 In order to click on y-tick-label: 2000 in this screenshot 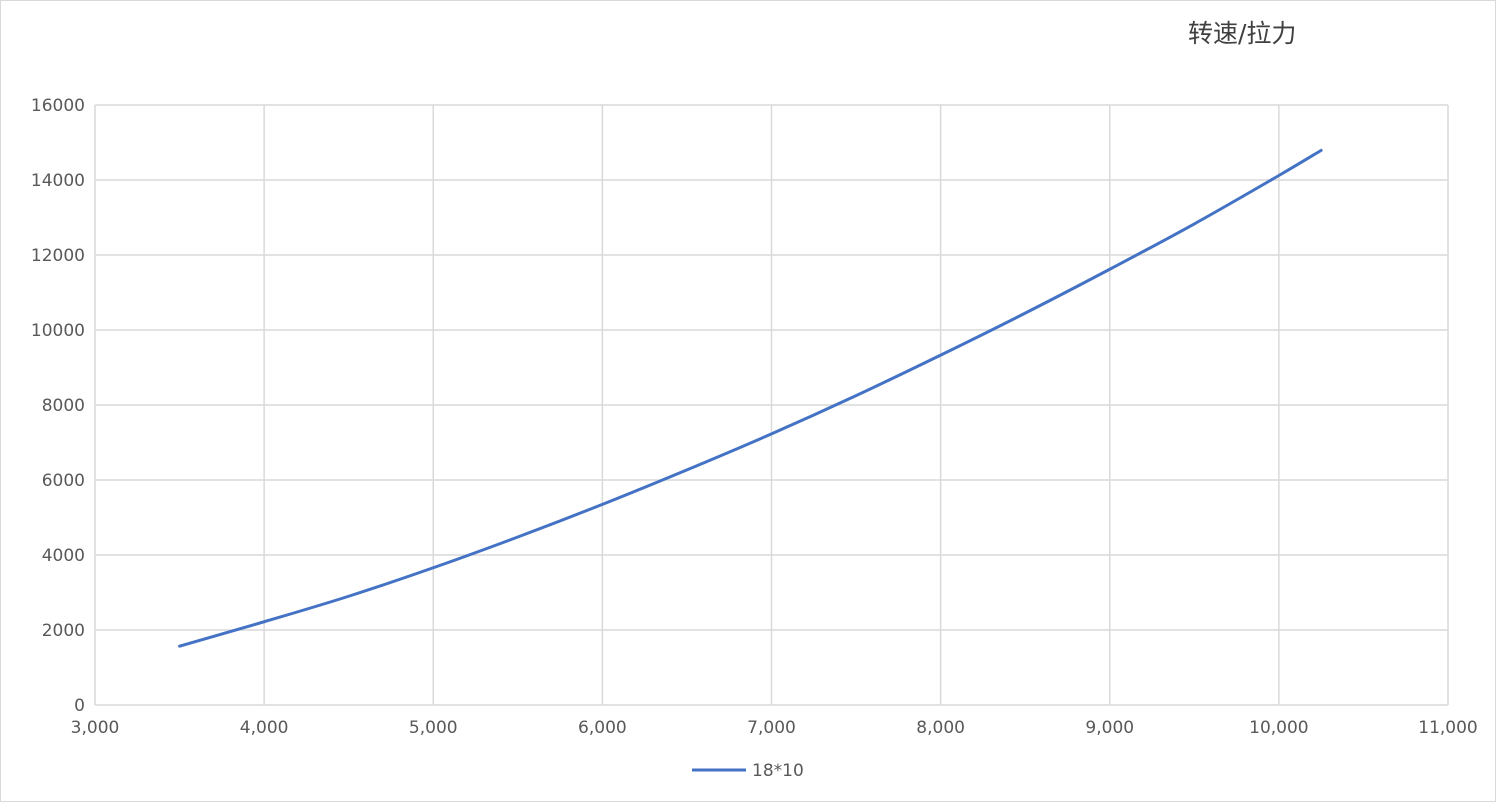, I will do `click(63, 631)`.